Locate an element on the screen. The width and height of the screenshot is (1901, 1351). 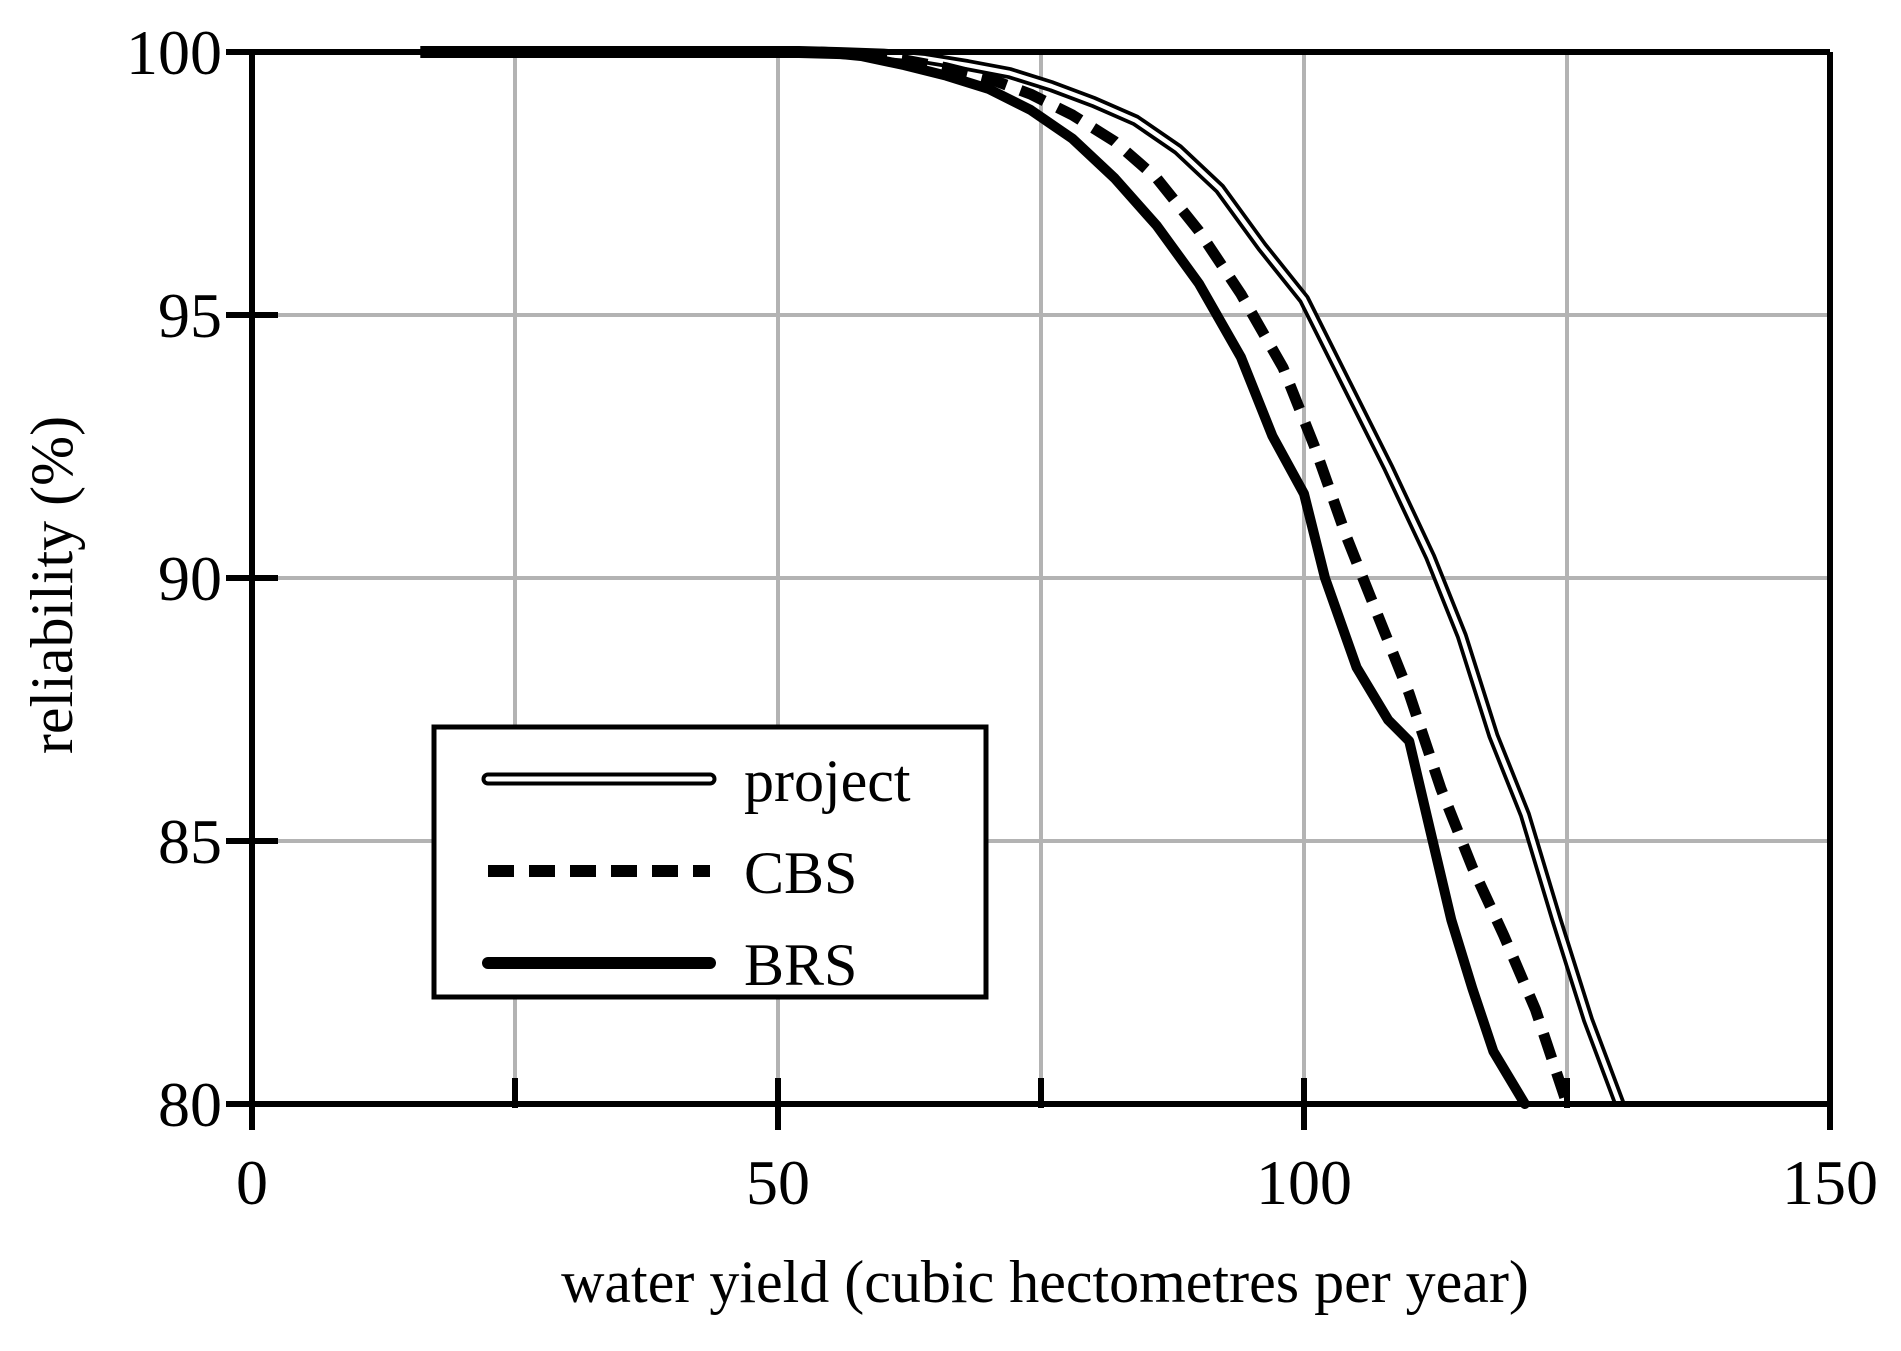
y-tick-label-85: 85 is located at coordinates (190, 841).